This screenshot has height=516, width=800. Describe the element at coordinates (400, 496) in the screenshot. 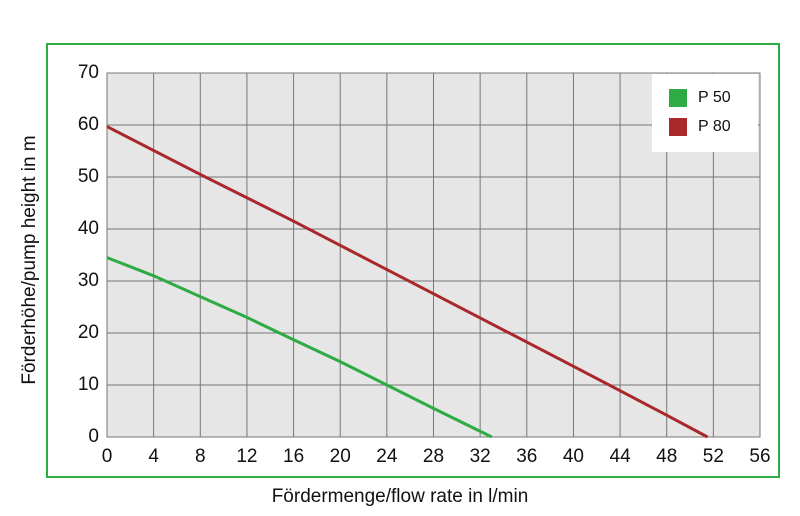

I see `x-axis-label: Fördermenge/flow rate in l/min` at that location.